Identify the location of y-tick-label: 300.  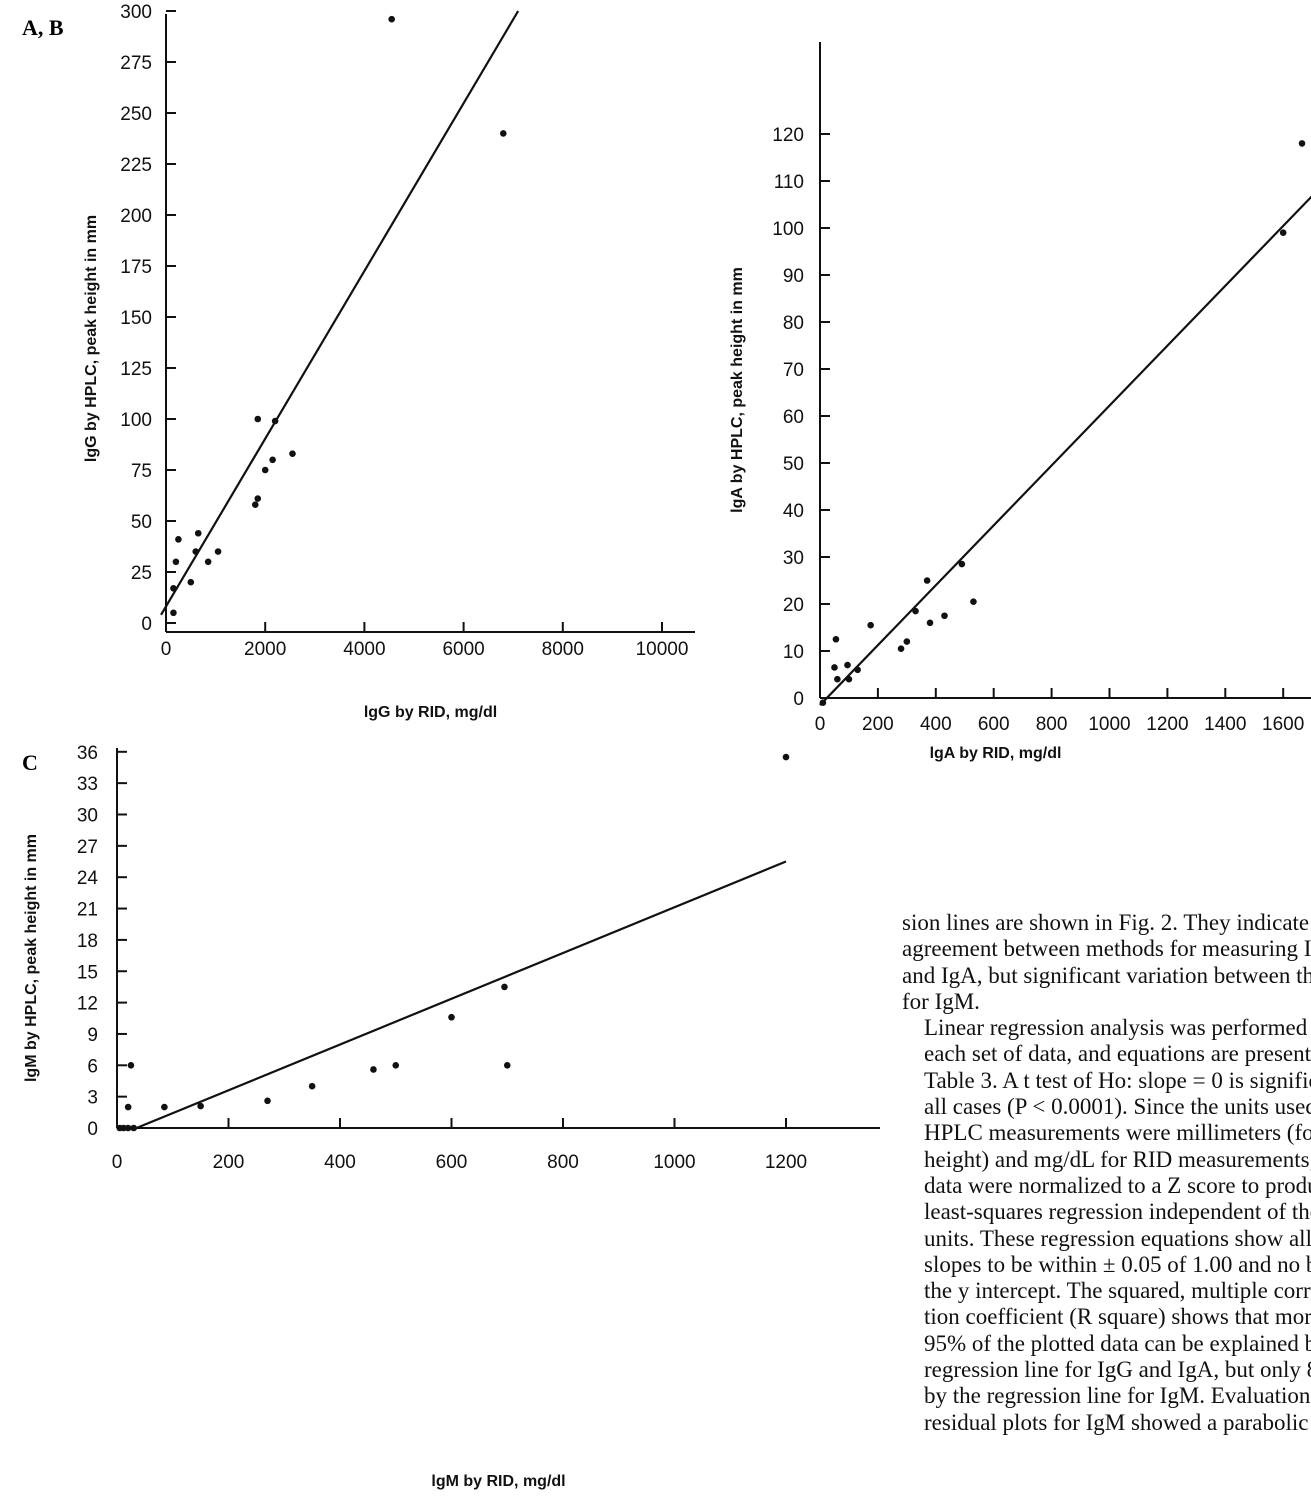
(136, 12).